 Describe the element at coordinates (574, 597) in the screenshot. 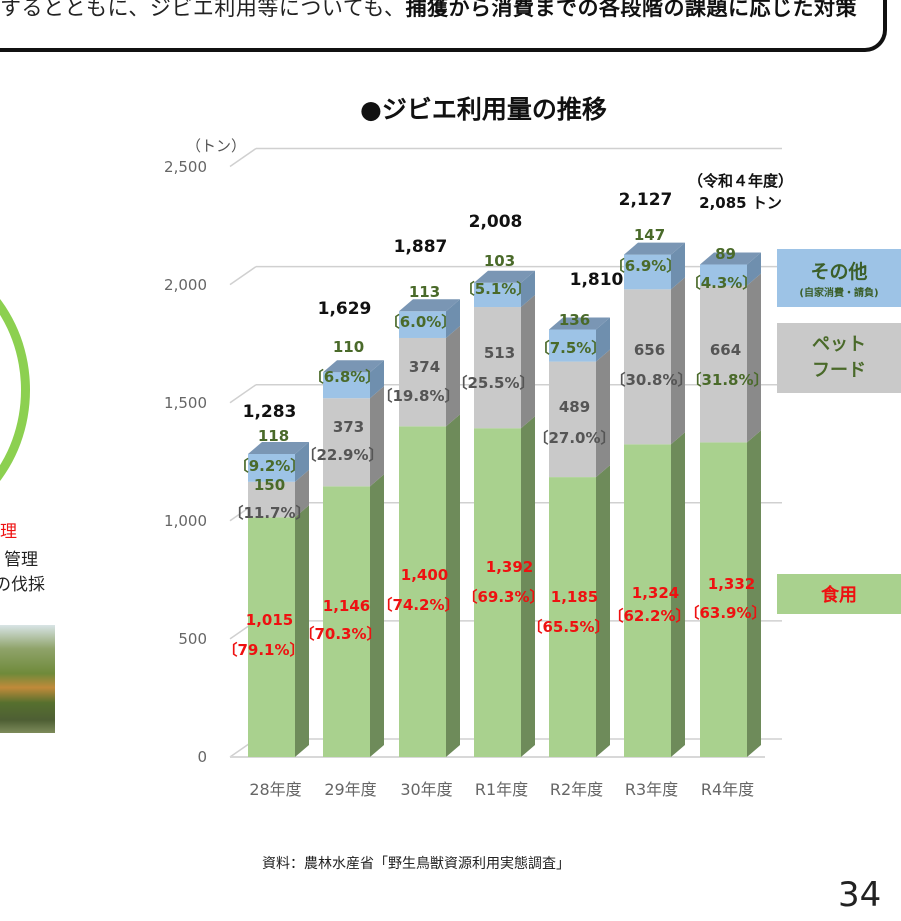

I see `food-value-label: 1,185` at that location.